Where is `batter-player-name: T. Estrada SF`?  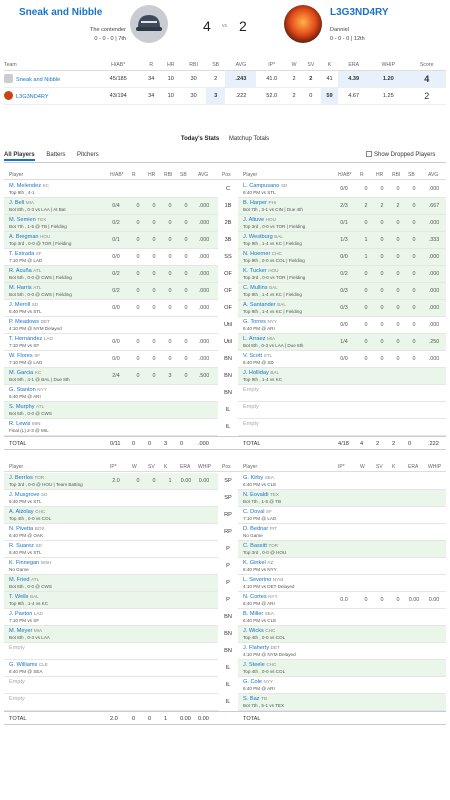 batter-player-name: T. Estrada SF is located at coordinates (25, 254).